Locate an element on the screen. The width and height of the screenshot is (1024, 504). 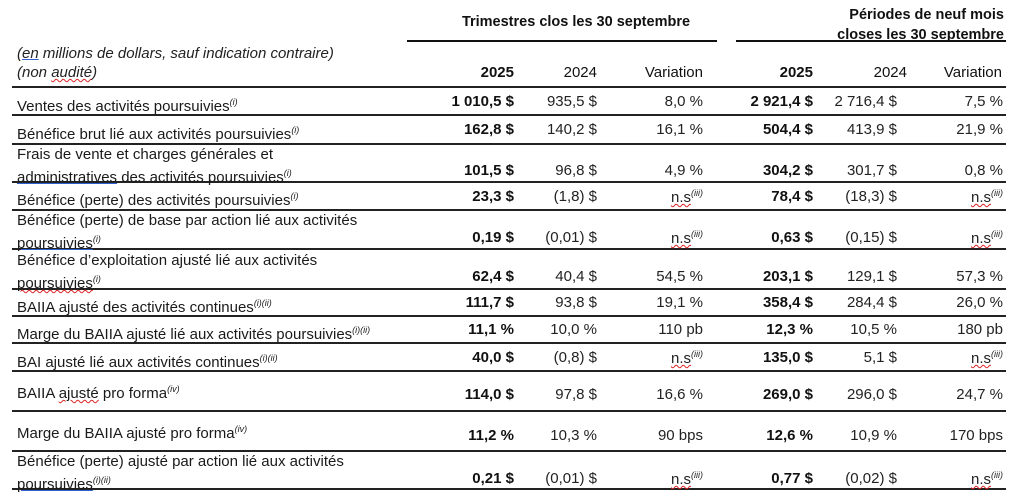
row-label-line1: Frais de vente et charges générales et is located at coordinates (145, 154).